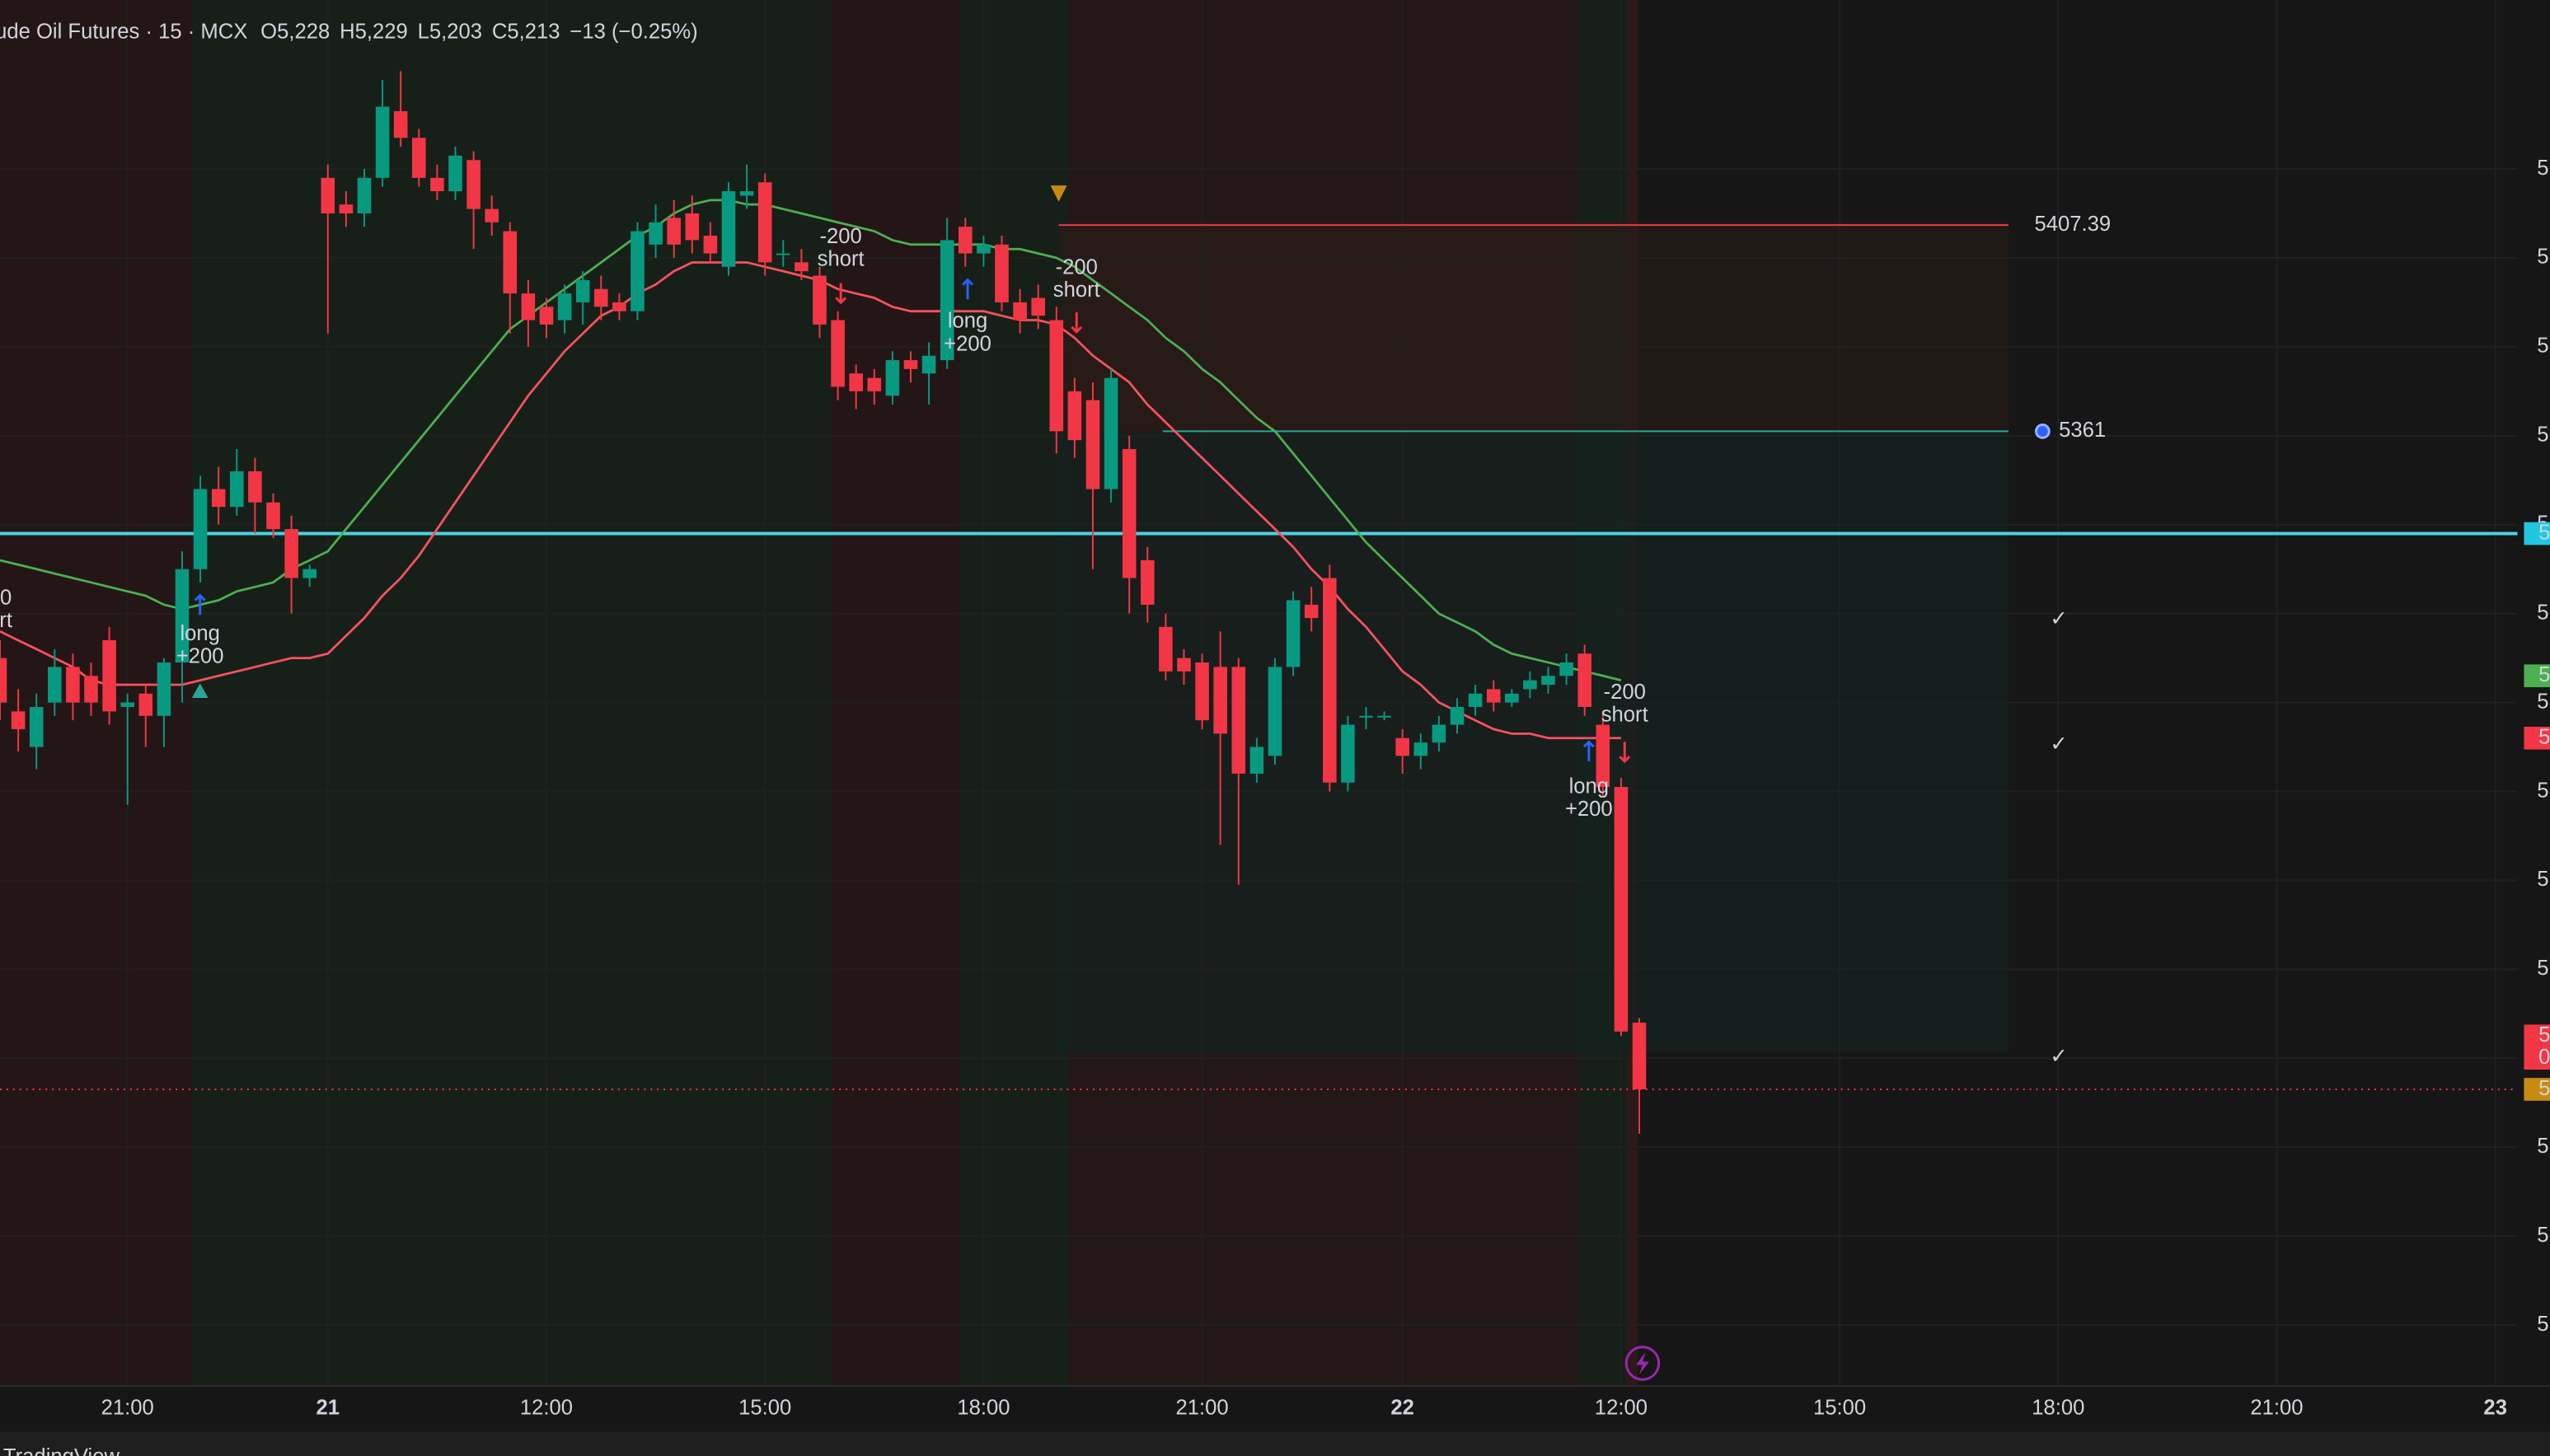 The image size is (2550, 1456). What do you see at coordinates (764, 1408) in the screenshot?
I see `x-tick-label: 15:00` at bounding box center [764, 1408].